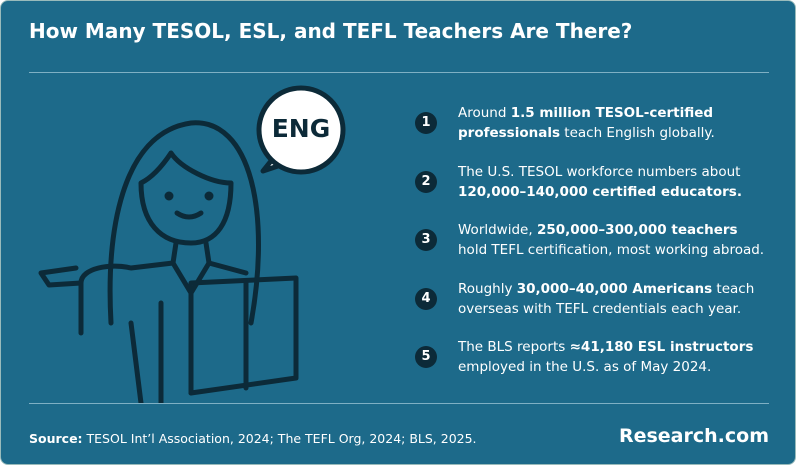 The height and width of the screenshot is (465, 796). Describe the element at coordinates (56, 438) in the screenshot. I see `source-label: Source:` at that location.